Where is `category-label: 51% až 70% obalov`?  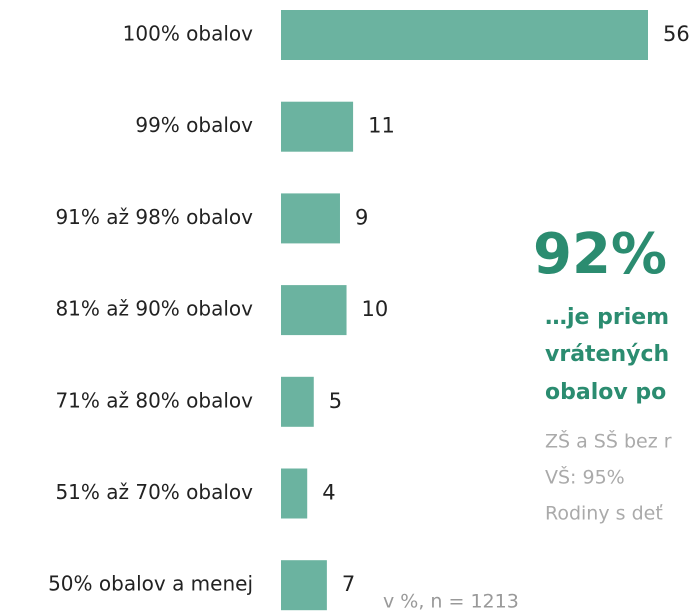 category-label: 51% až 70% obalov is located at coordinates (154, 492).